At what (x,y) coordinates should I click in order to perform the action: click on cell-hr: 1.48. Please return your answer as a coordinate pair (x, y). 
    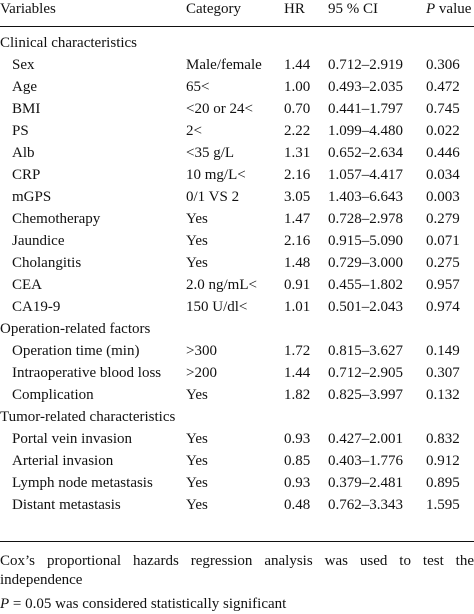
    Looking at the image, I should click on (297, 263).